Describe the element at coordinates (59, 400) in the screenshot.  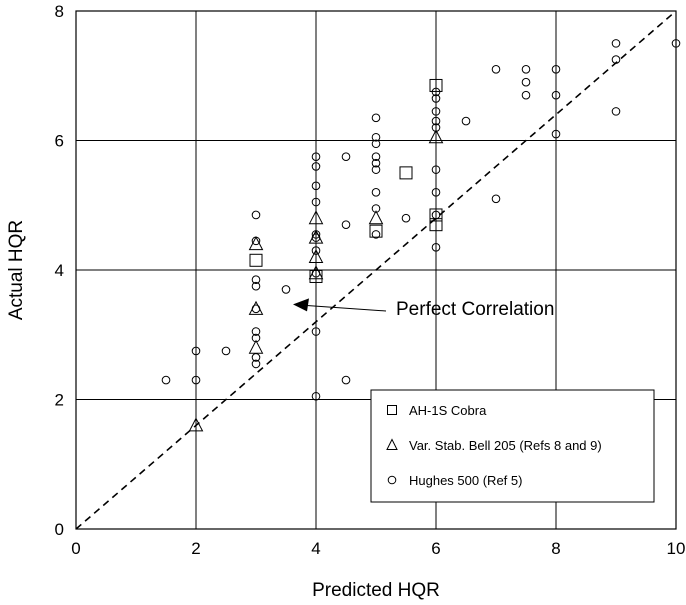
I see `y-tick-label: 2` at that location.